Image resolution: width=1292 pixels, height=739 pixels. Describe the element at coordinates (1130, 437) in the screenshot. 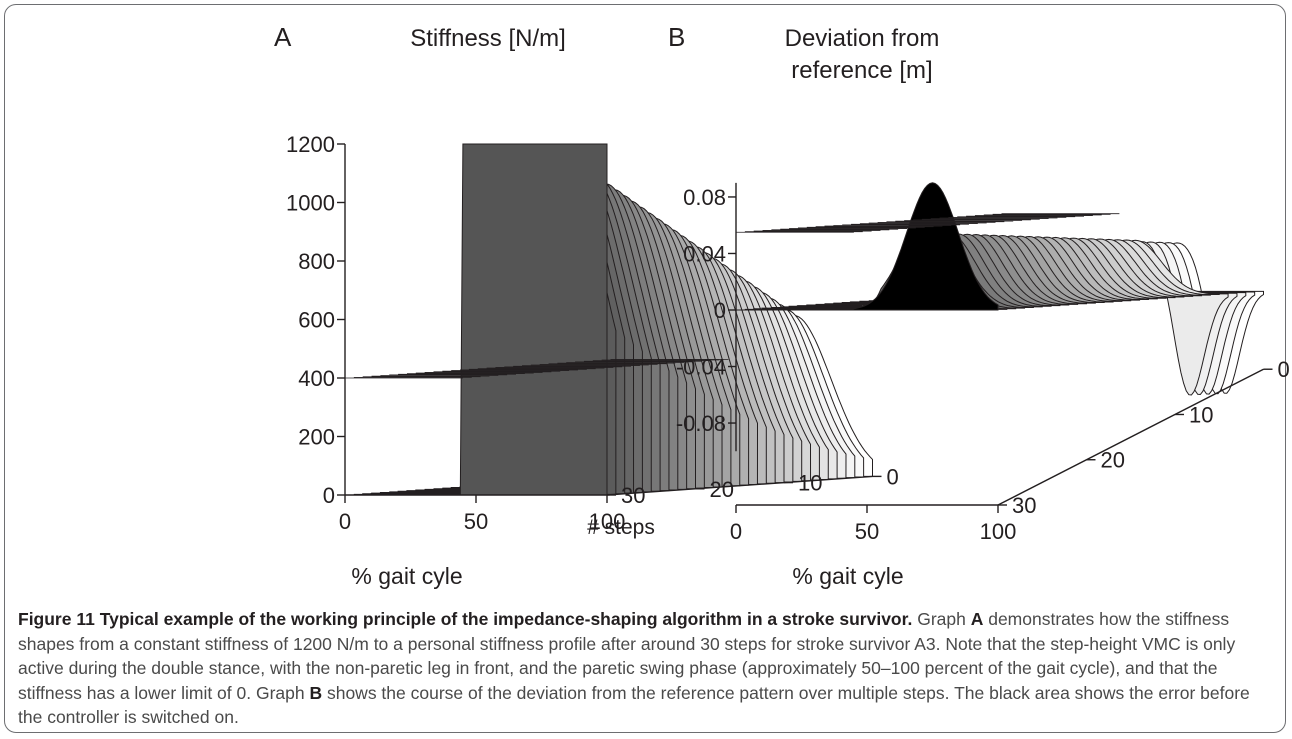

I see `panel-b-y-axis-line` at that location.